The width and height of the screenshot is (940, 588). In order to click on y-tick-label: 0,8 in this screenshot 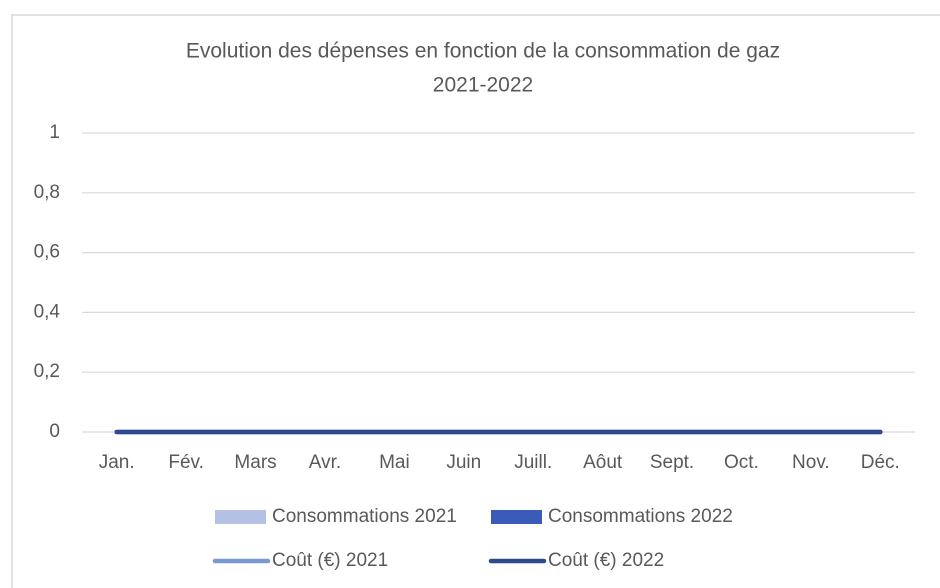, I will do `click(47, 192)`.